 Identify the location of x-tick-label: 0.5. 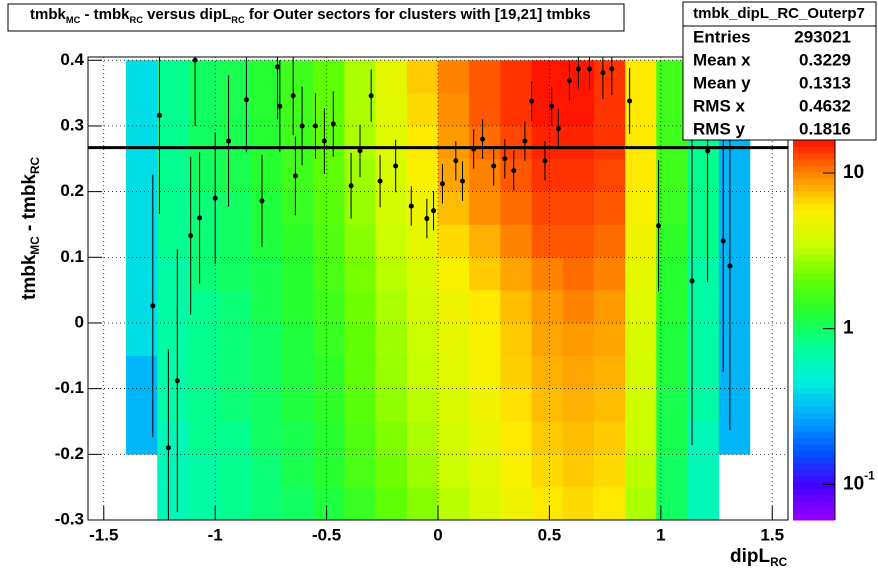
(550, 534).